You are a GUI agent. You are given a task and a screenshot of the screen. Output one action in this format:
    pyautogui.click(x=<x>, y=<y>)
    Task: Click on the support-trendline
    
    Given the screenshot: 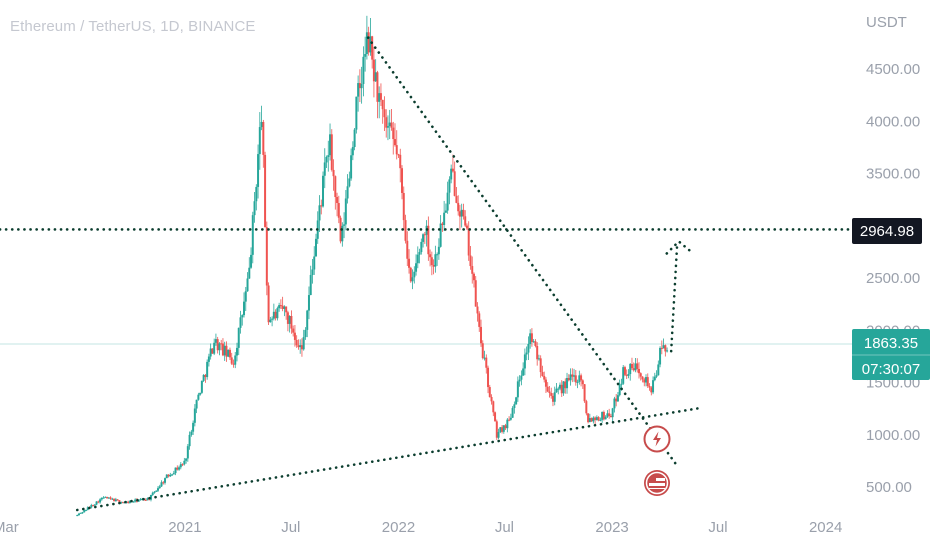 What is the action you would take?
    pyautogui.click(x=390, y=459)
    